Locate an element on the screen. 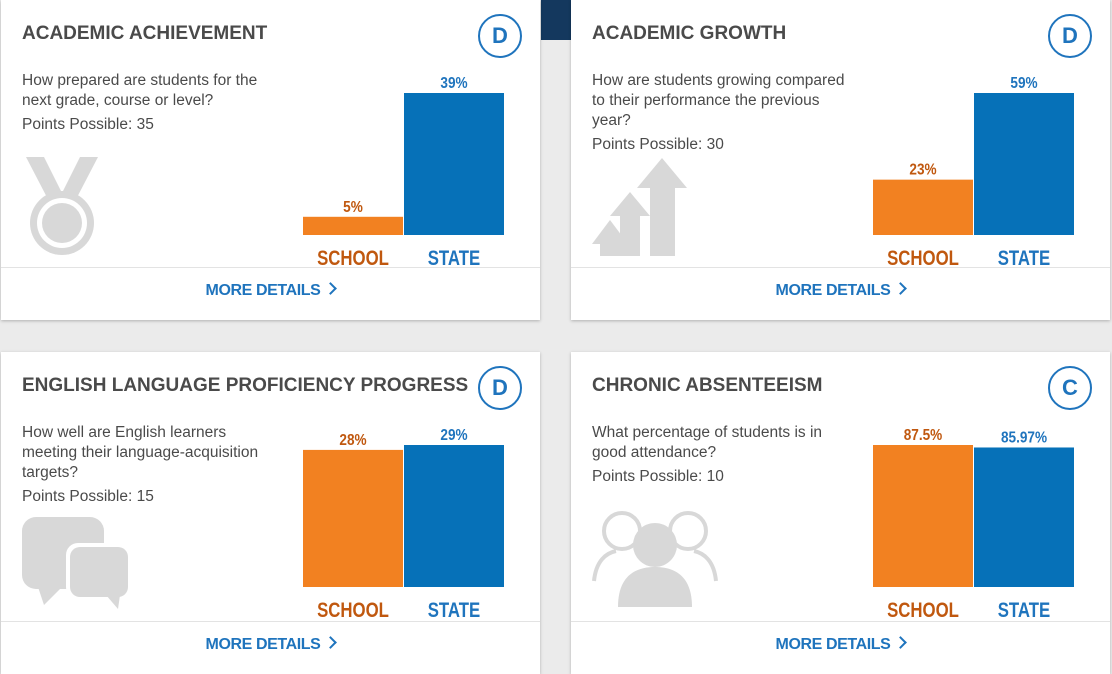 Image resolution: width=1112 pixels, height=674 pixels. bar-chart: 28% SCHOOL 29% STATE is located at coordinates (404, 487).